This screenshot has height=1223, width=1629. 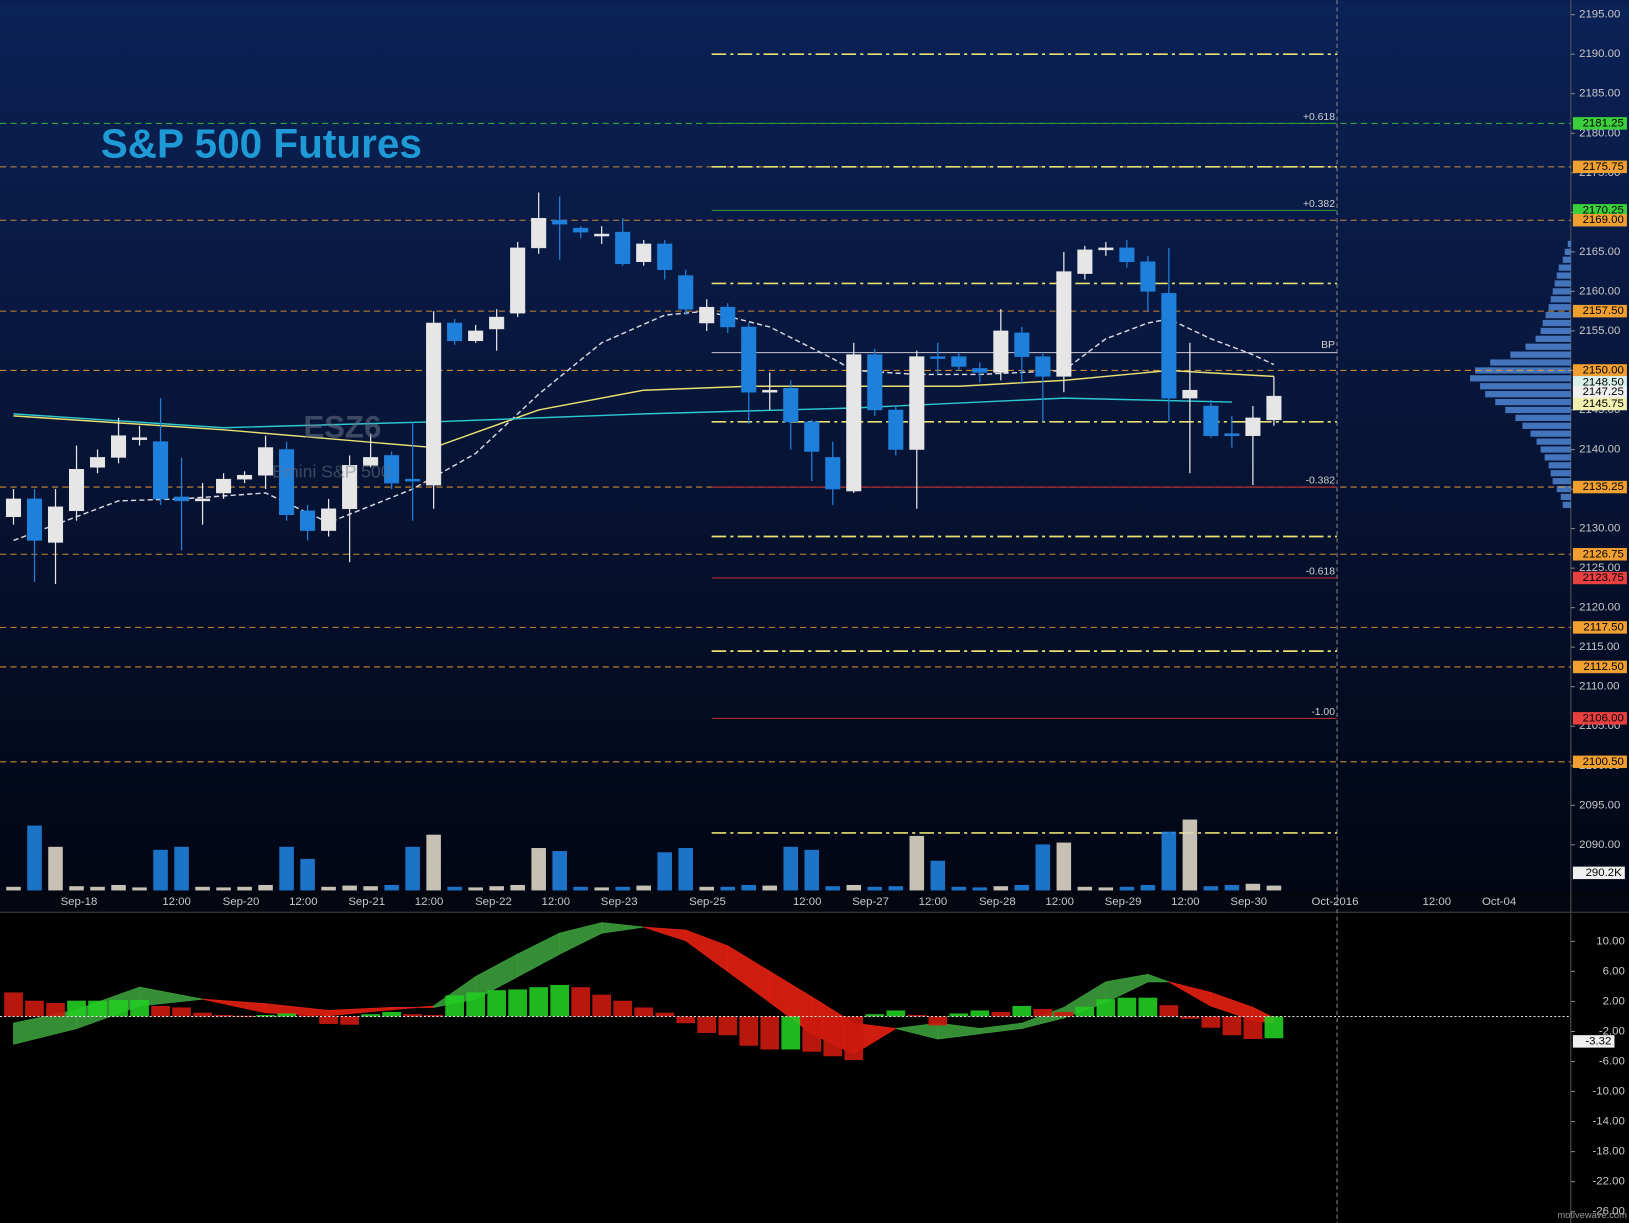 I want to click on price-tag-label: 2145.75, so click(x=1603, y=404).